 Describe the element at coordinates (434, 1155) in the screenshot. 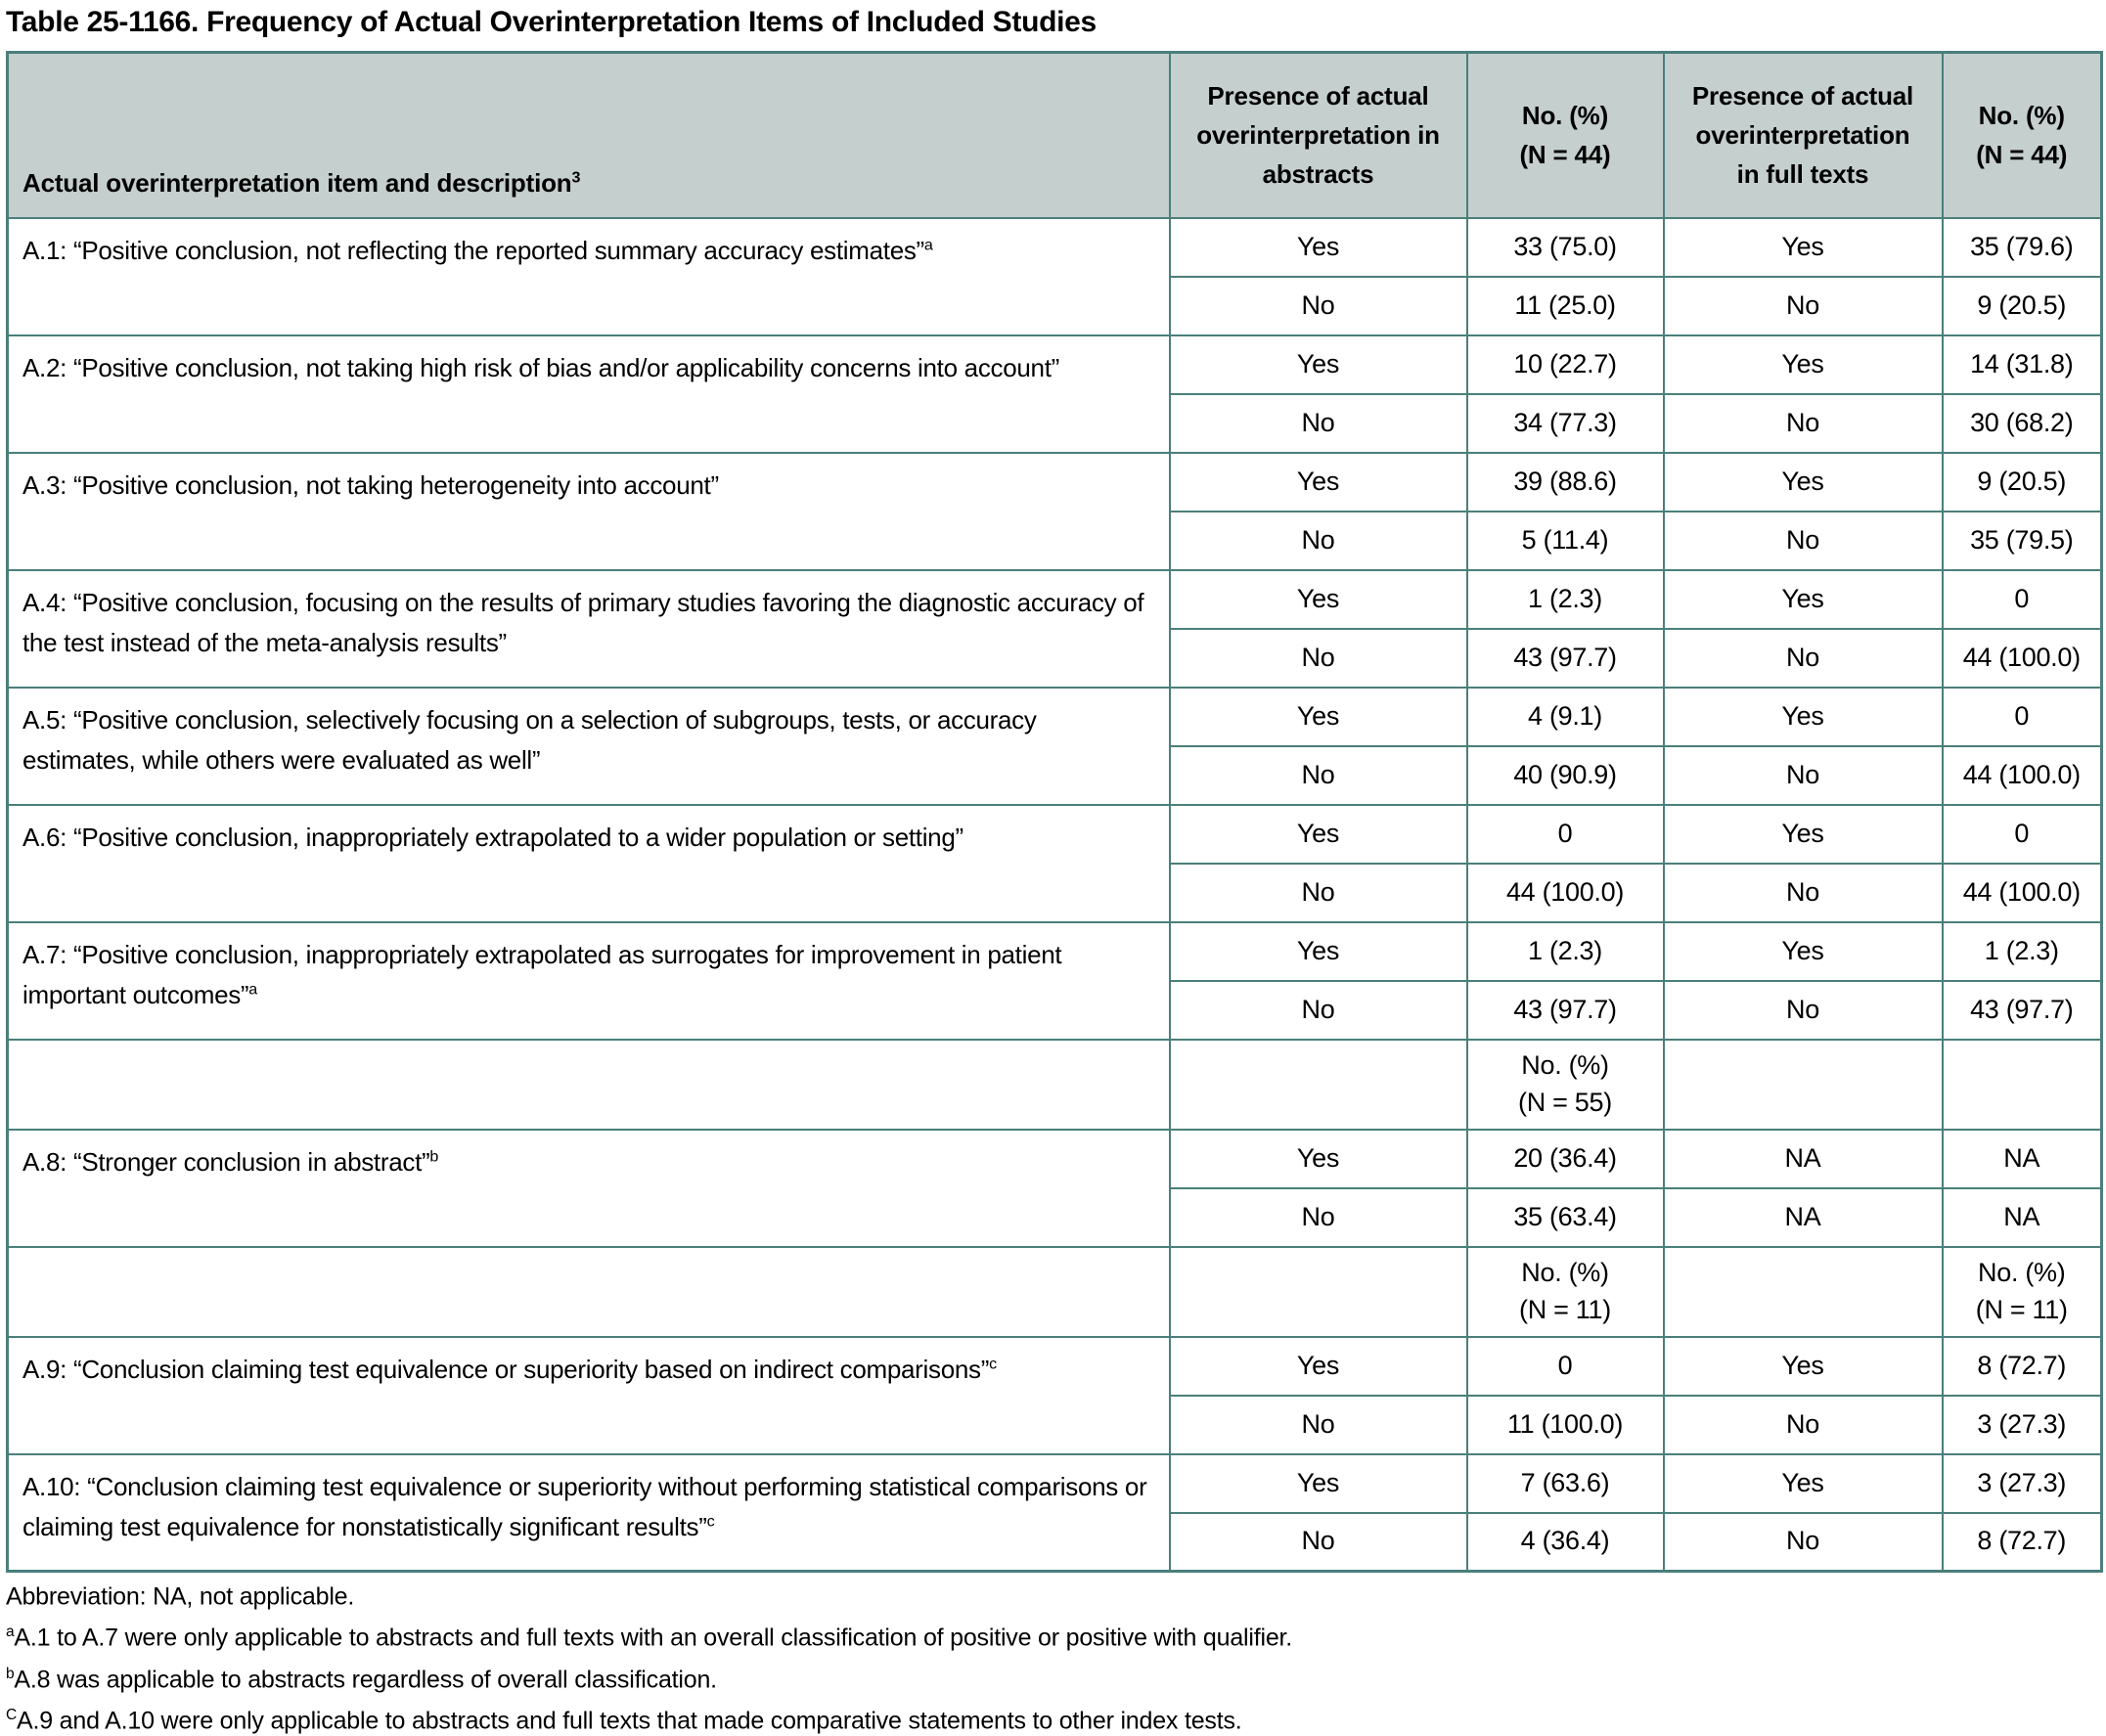

I see `footnote-marker: b` at that location.